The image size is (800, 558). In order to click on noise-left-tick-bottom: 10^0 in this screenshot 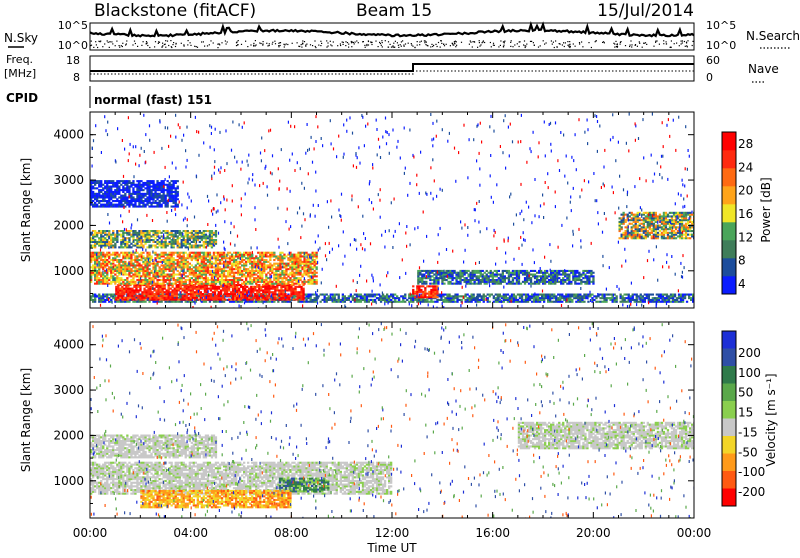, I will do `click(73, 45)`.